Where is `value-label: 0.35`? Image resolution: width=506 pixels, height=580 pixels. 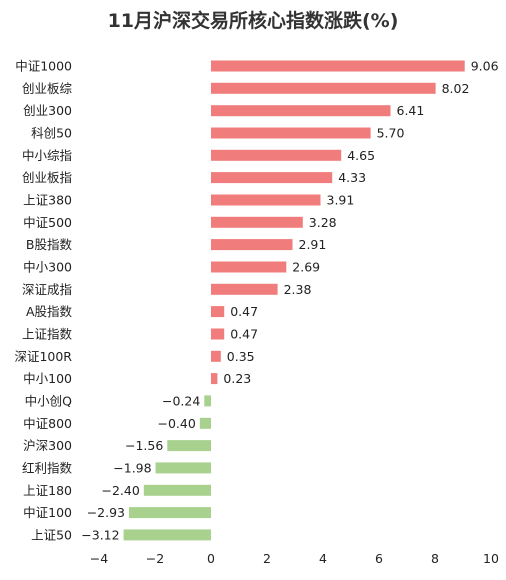
value-label: 0.35 is located at coordinates (241, 356).